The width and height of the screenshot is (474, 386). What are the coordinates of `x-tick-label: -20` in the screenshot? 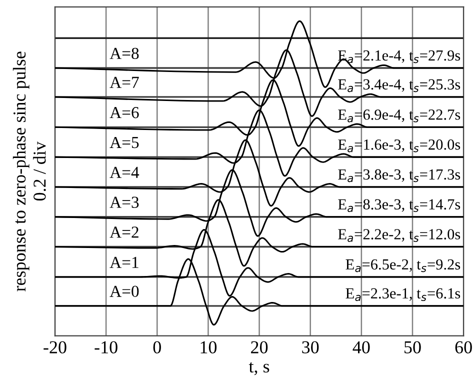 It's located at (55, 347).